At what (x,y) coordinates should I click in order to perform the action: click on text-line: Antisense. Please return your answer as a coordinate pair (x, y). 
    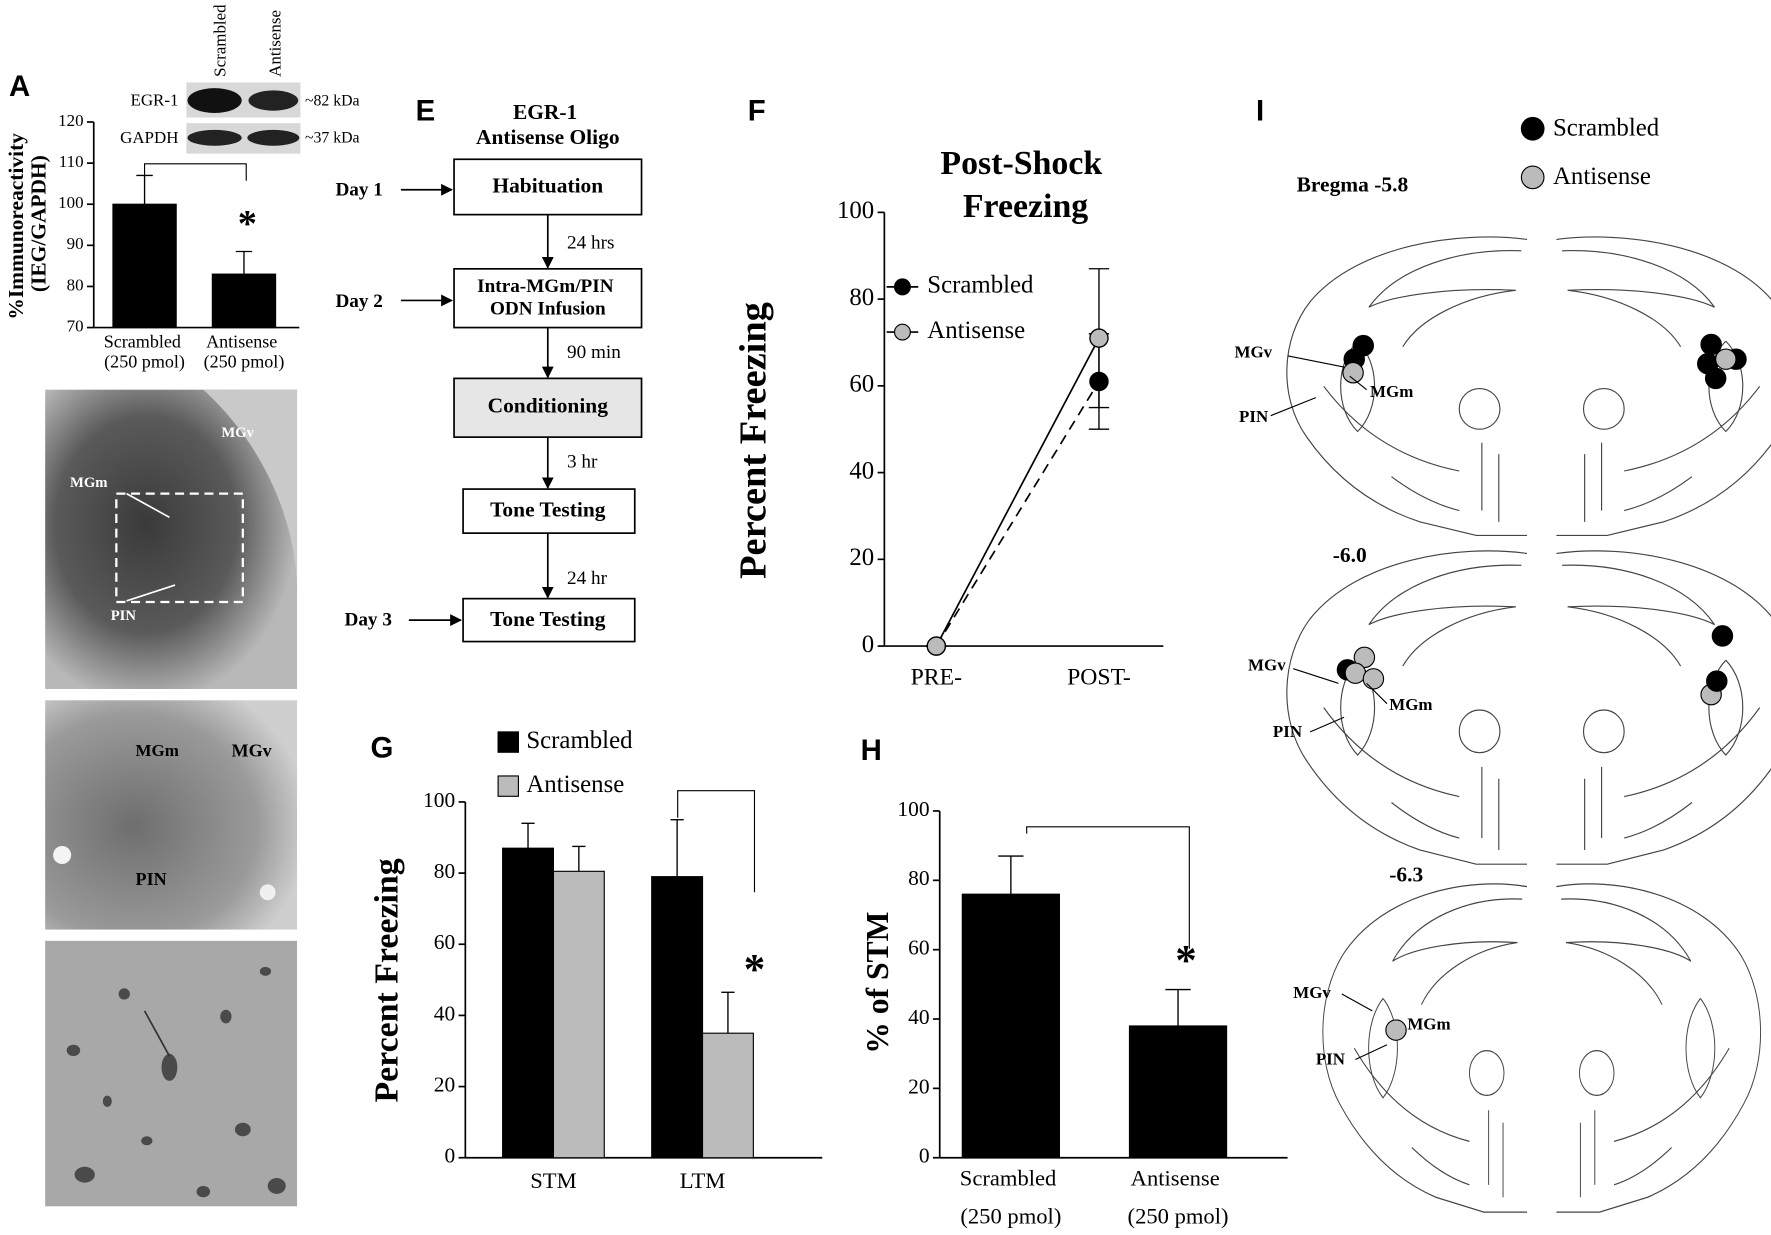
    Looking at the image, I should click on (244, 342).